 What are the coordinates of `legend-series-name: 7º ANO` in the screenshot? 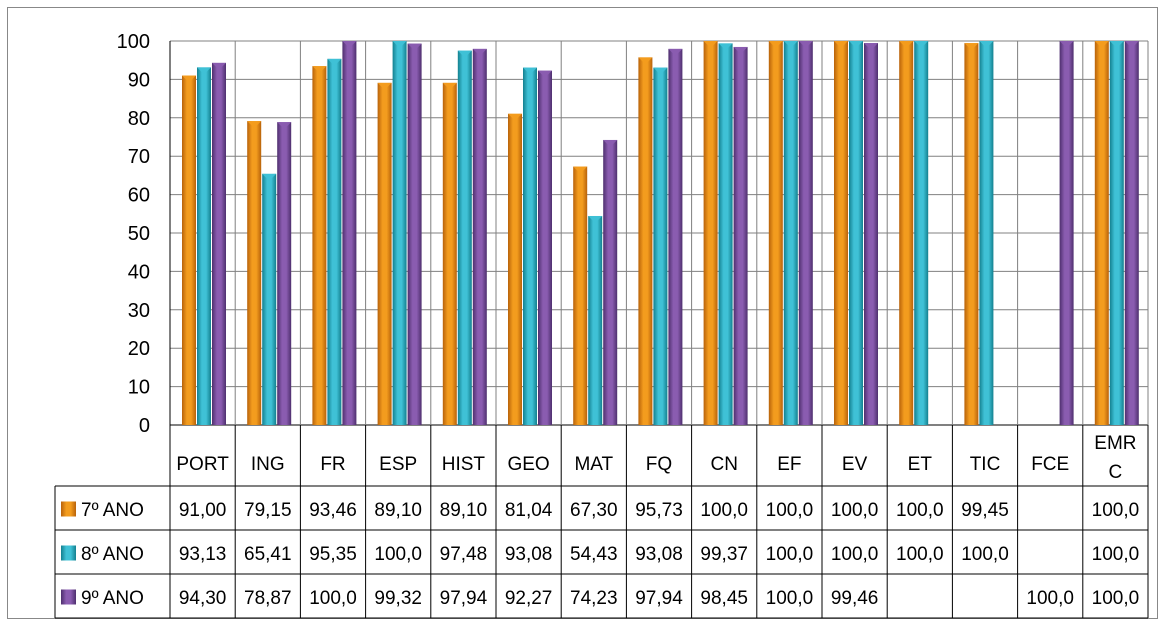 It's located at (112, 510).